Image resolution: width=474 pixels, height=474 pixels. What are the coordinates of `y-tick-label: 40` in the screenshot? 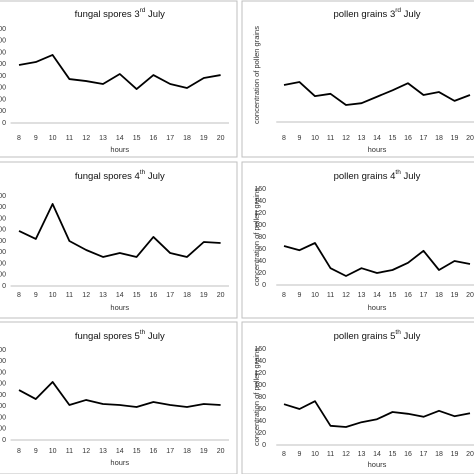 It's located at (262, 421).